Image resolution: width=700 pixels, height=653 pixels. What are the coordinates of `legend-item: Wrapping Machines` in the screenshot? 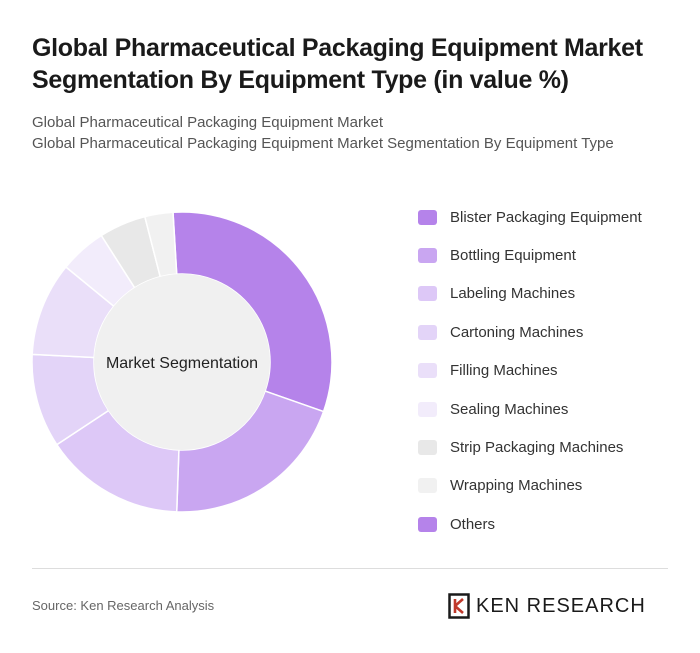 It's located at (553, 486).